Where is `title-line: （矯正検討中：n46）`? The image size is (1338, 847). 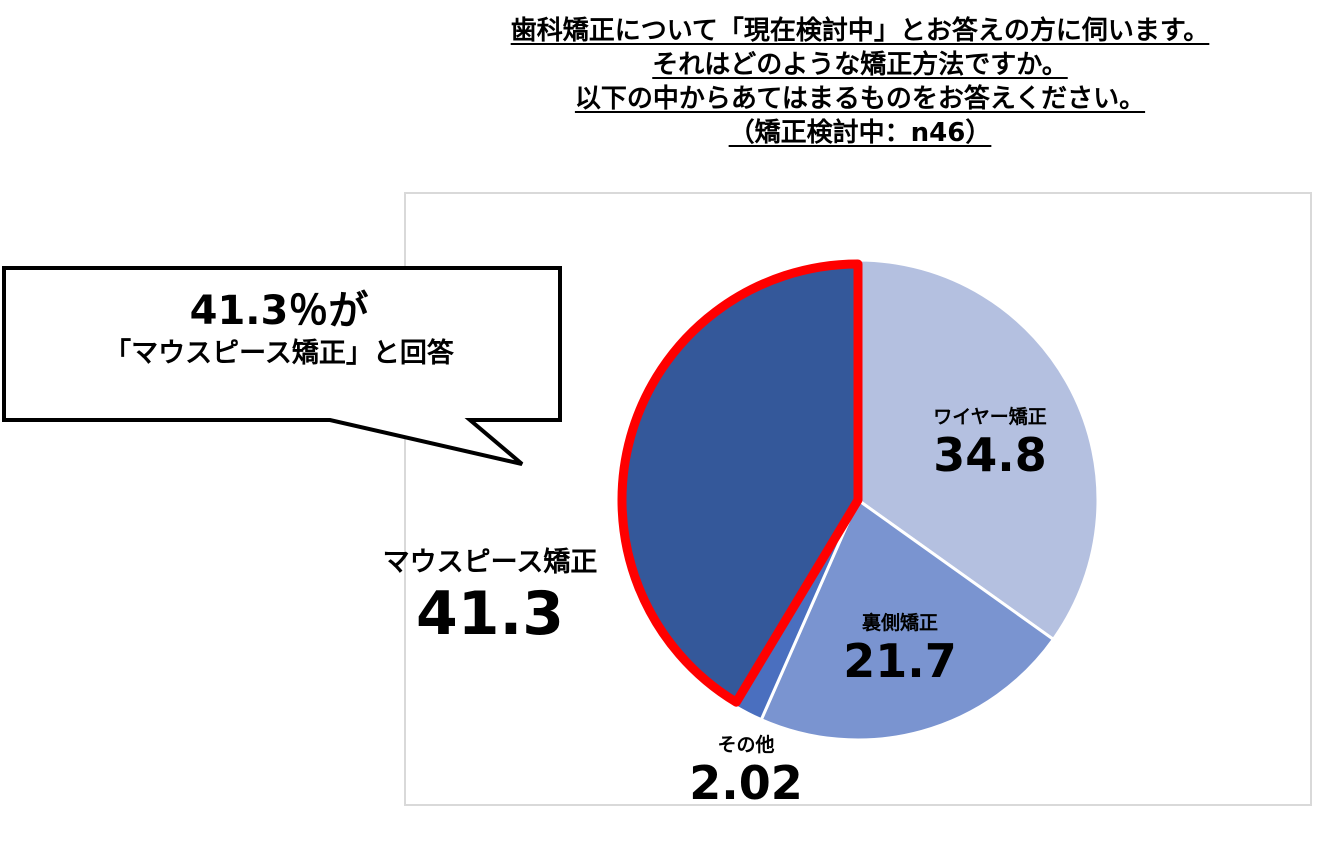
title-line: （矯正検討中：n46） is located at coordinates (860, 133).